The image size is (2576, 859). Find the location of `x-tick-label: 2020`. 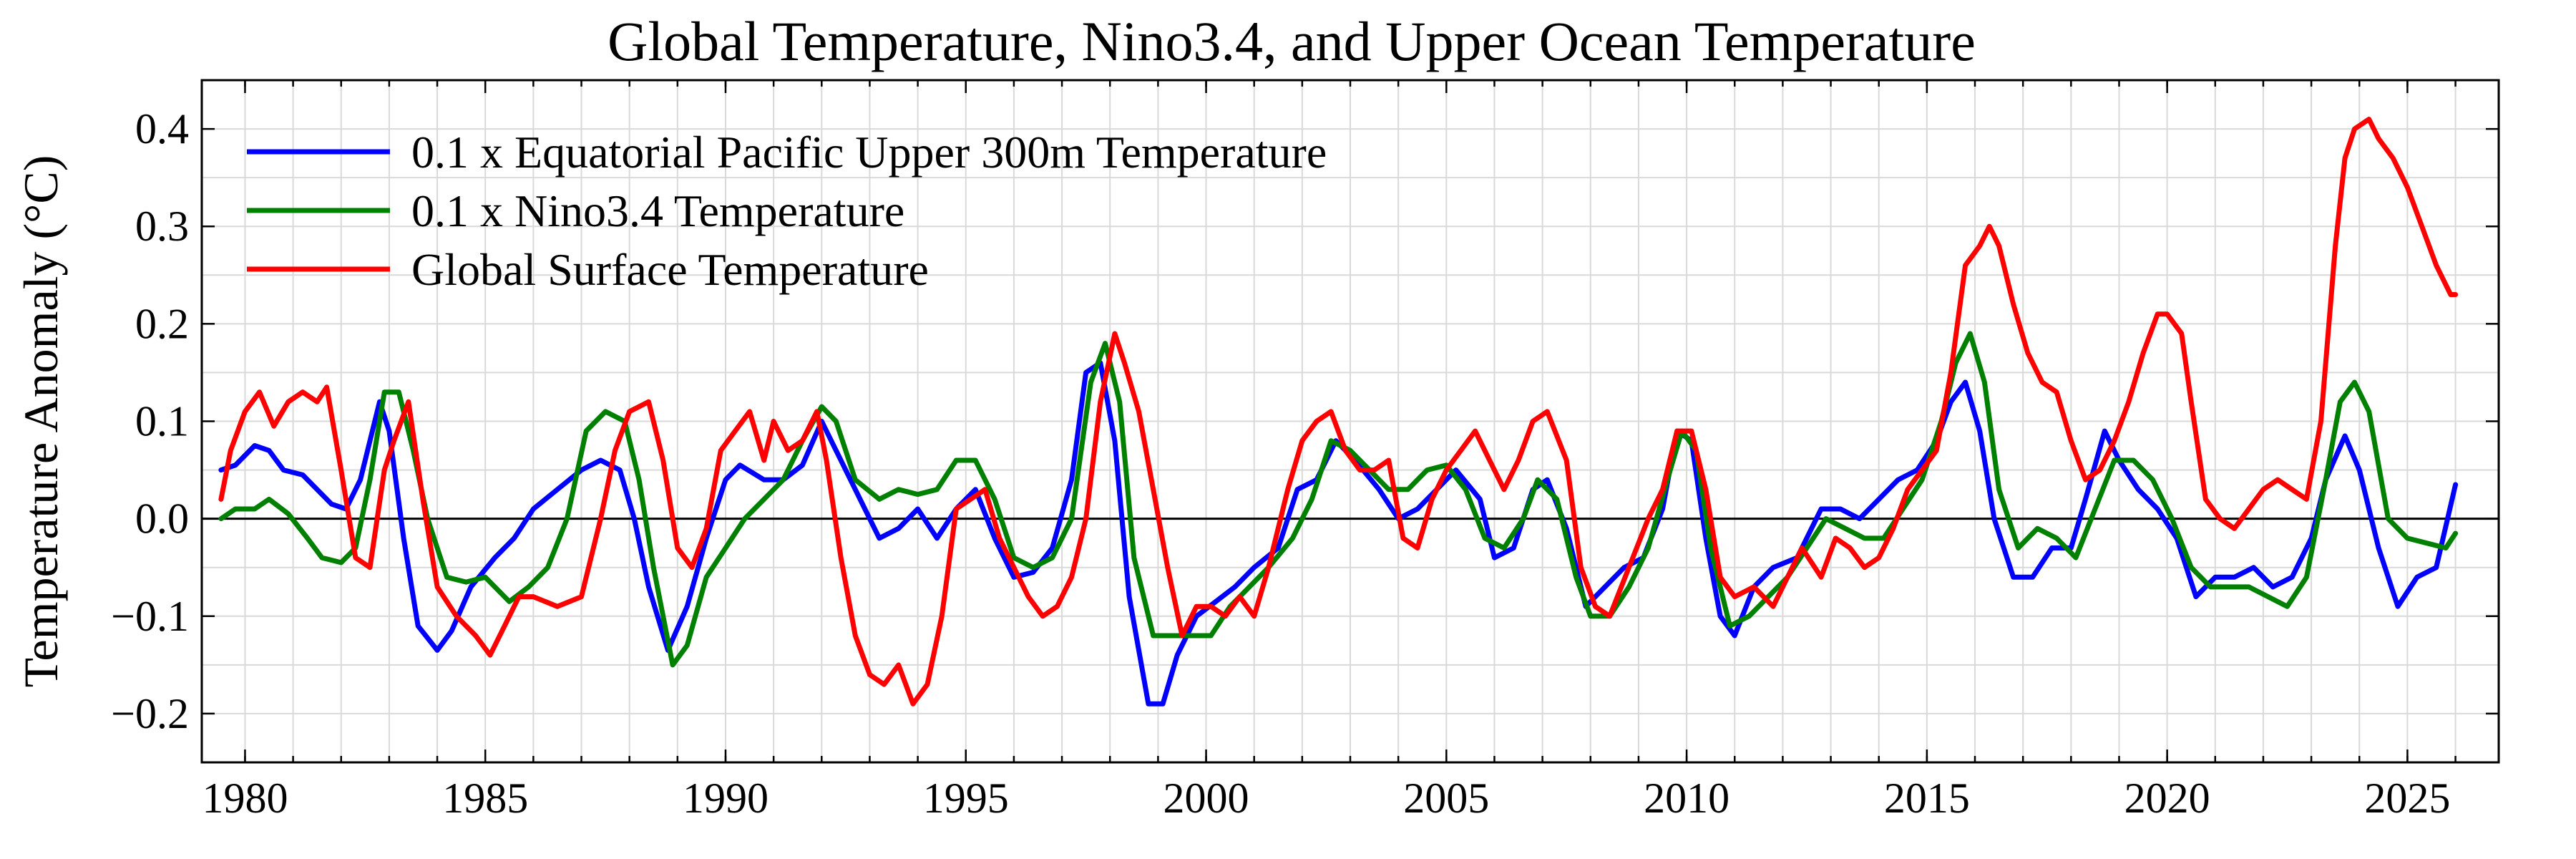

x-tick-label: 2020 is located at coordinates (2167, 798).